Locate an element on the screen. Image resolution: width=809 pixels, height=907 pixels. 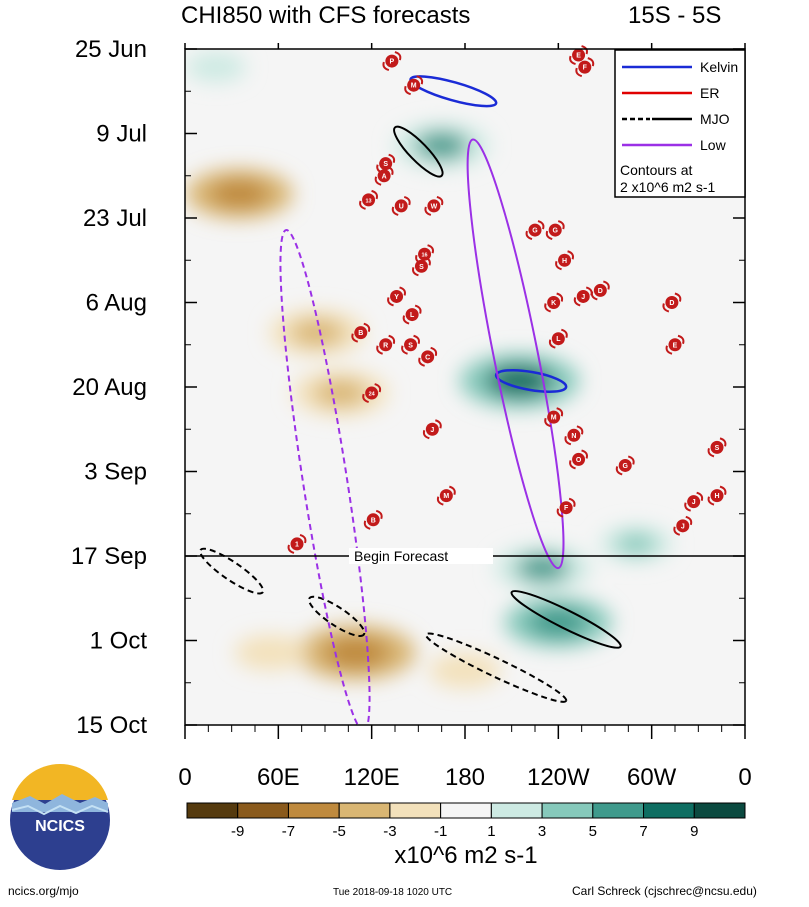
forecast-line-group: Begin Forecast is located at coordinates (465, 556).